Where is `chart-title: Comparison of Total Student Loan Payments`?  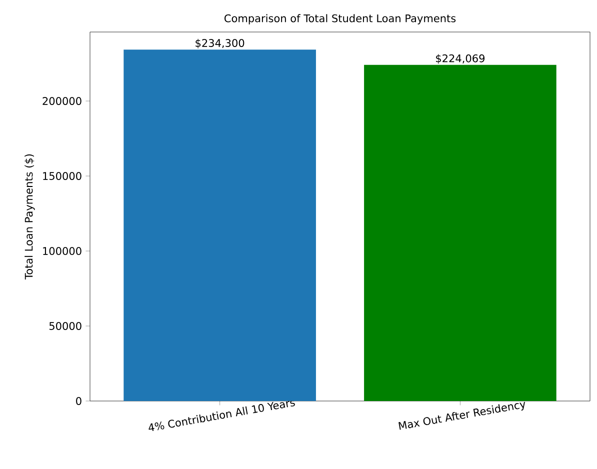
chart-title: Comparison of Total Student Loan Payments is located at coordinates (340, 19).